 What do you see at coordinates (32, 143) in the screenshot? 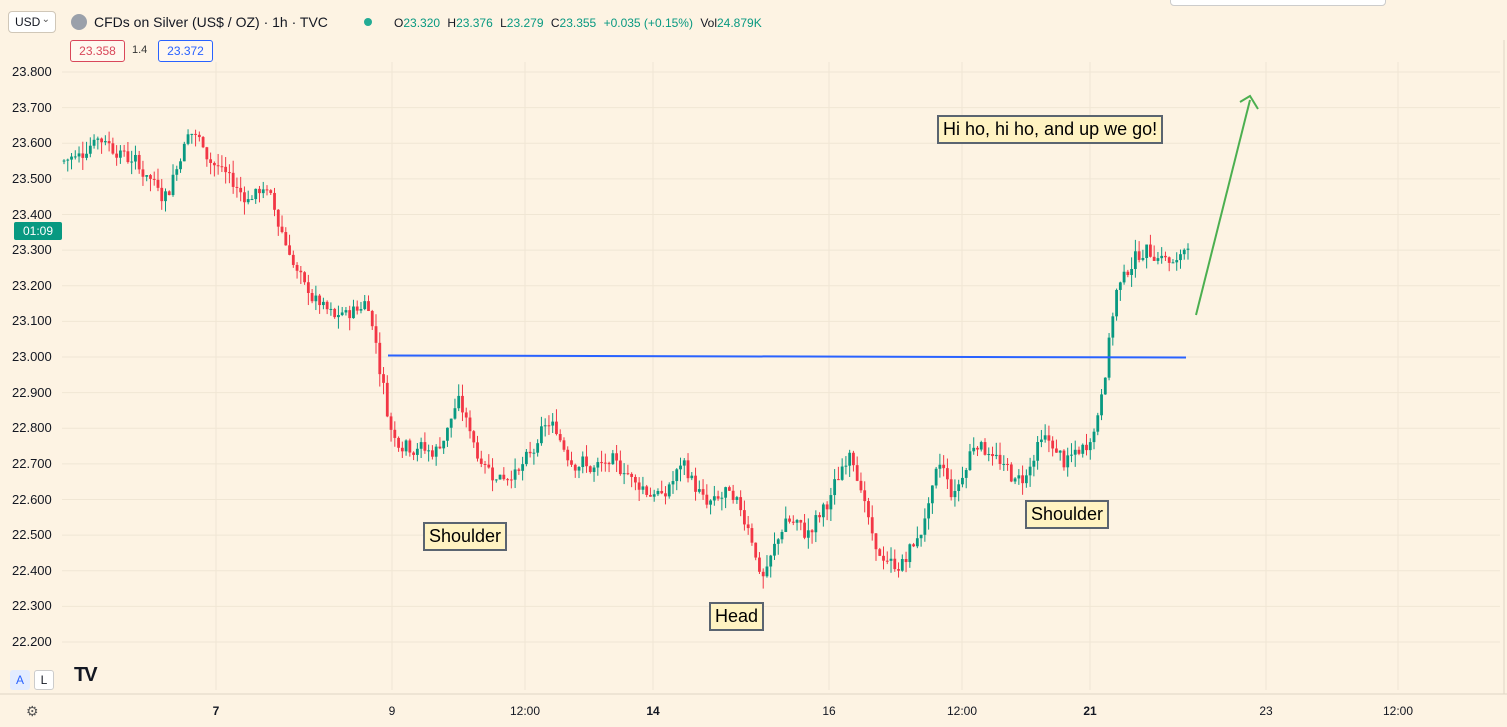
I see `y-tick-label: 23.600` at bounding box center [32, 143].